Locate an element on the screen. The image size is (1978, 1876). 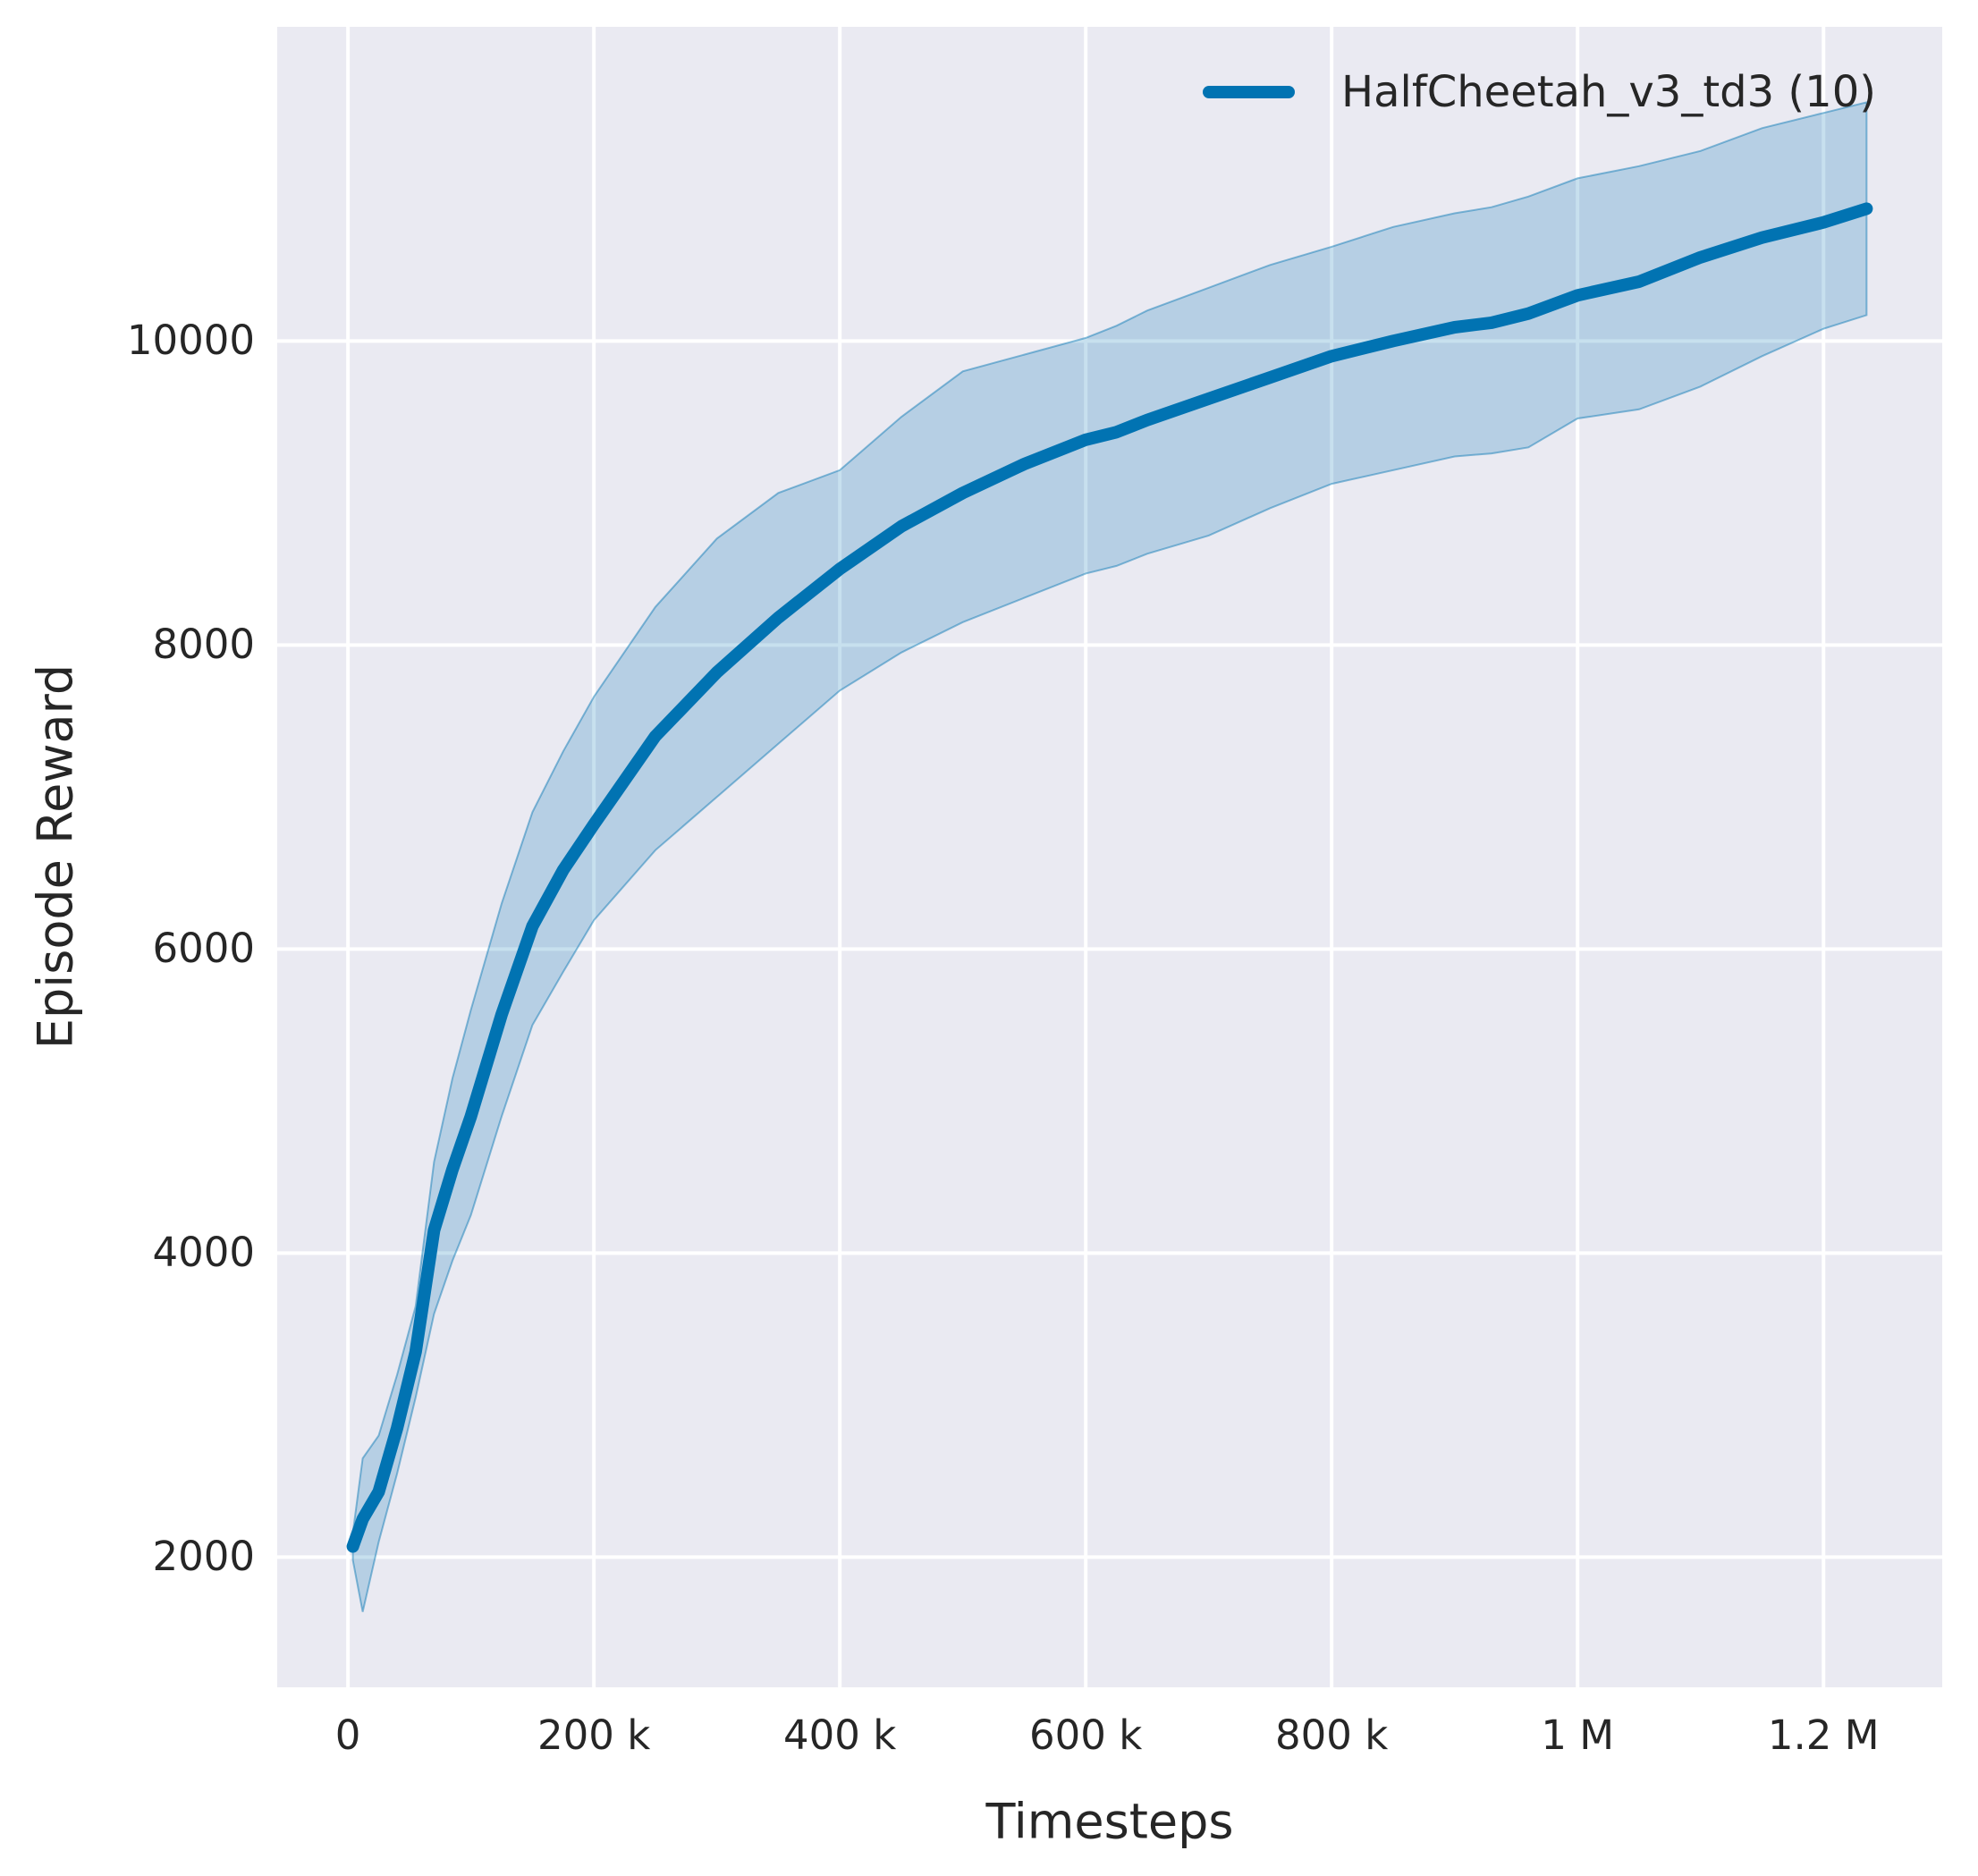
x-tick-label: 600 k is located at coordinates (1086, 1735).